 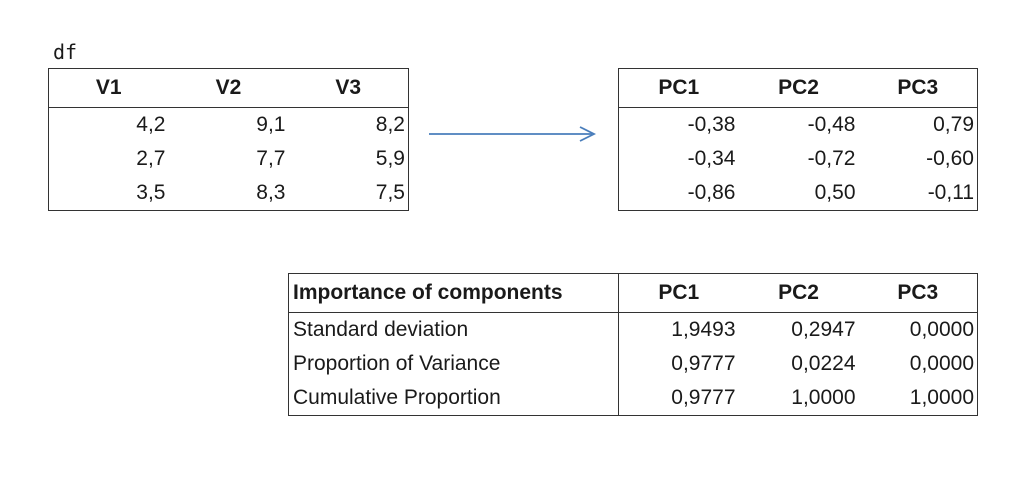 I want to click on right-arrow-icon, so click(x=513, y=134).